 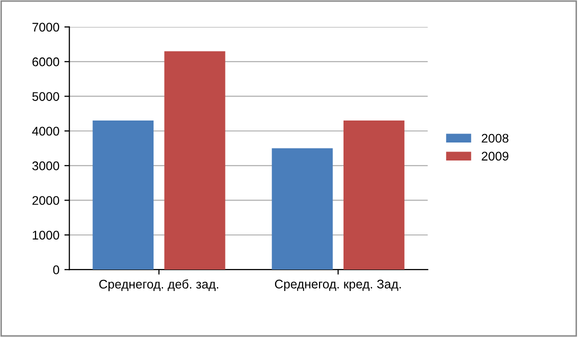 I want to click on y-tick-label: 2000, so click(x=46, y=200).